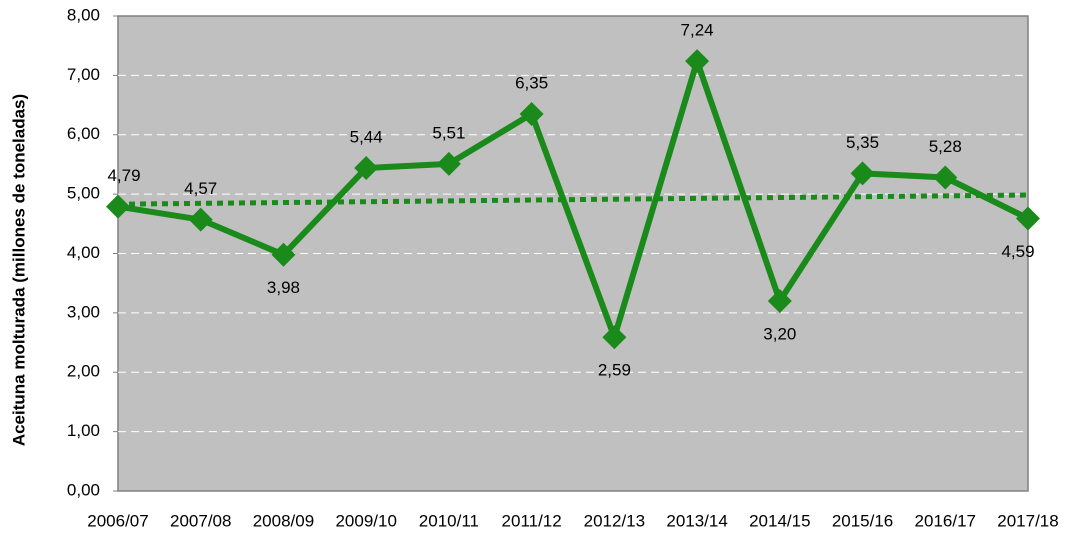 Image resolution: width=1068 pixels, height=534 pixels. What do you see at coordinates (200, 520) in the screenshot?
I see `x-tick-label: 2007/08` at bounding box center [200, 520].